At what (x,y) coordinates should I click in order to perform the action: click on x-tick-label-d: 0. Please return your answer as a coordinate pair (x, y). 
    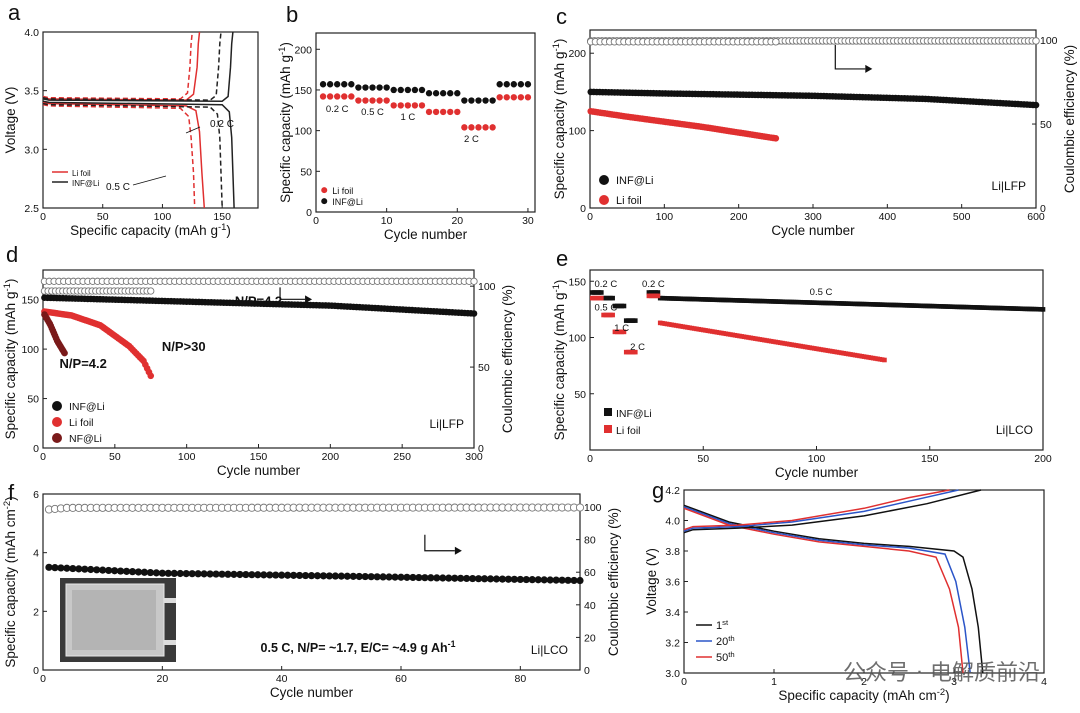
    Looking at the image, I should click on (43, 457).